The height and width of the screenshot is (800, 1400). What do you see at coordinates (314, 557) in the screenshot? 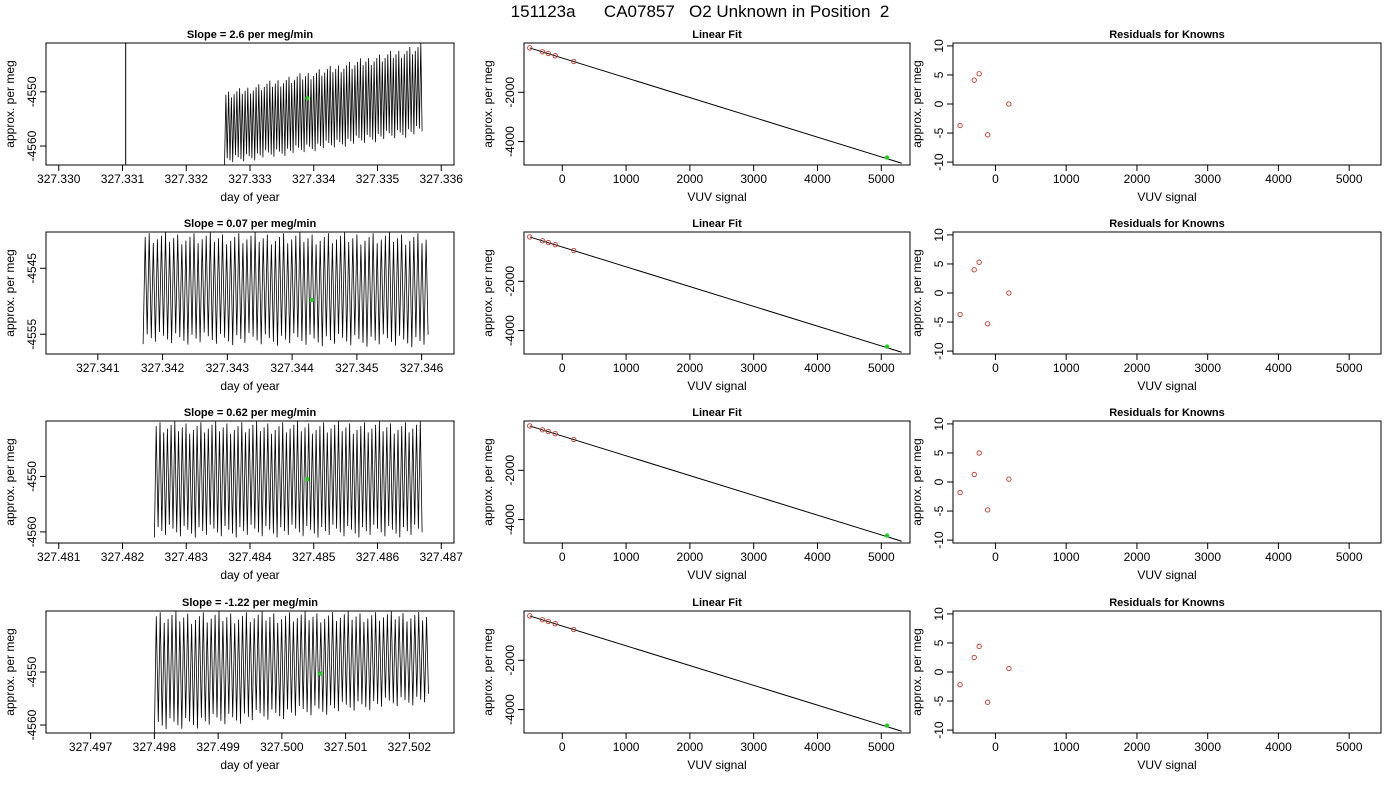
I see `x-tick-label: 327.485` at bounding box center [314, 557].